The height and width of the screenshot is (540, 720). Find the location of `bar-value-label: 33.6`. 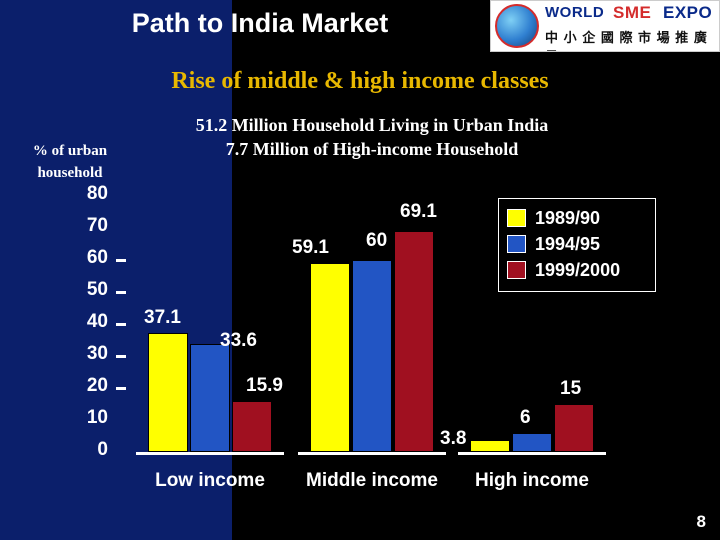

bar-value-label: 33.6 is located at coordinates (238, 341).